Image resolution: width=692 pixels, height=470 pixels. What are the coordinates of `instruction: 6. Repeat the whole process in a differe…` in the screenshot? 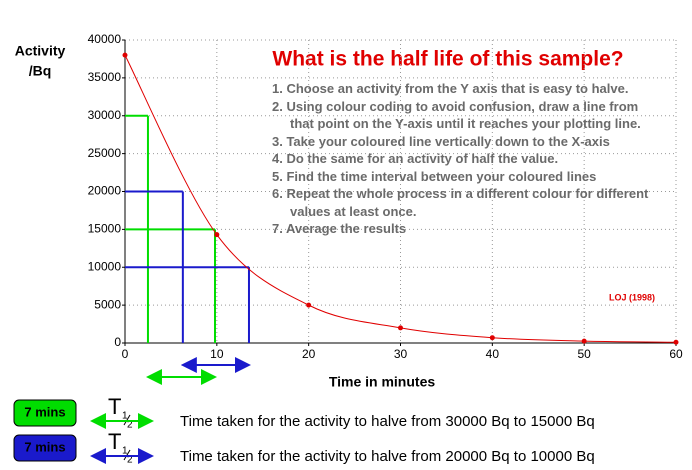 It's located at (460, 202).